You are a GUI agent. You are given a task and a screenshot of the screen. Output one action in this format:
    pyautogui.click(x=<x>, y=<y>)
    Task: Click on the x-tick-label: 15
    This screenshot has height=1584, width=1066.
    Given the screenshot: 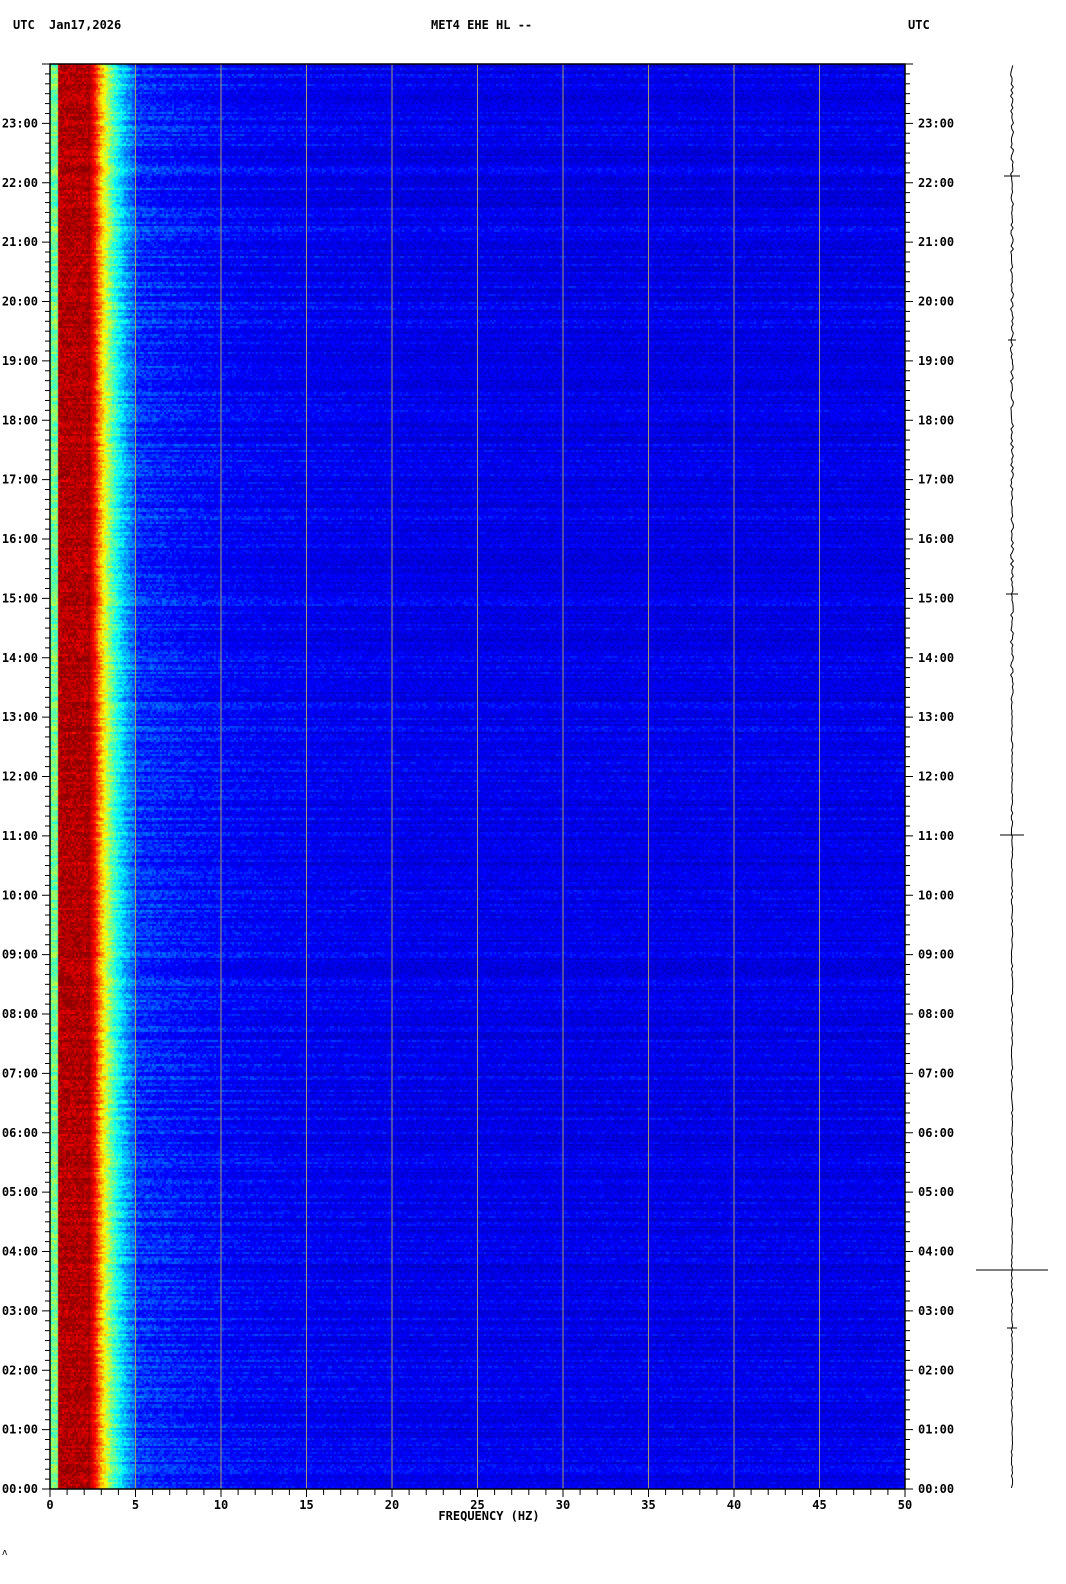 What is the action you would take?
    pyautogui.click(x=306, y=1505)
    